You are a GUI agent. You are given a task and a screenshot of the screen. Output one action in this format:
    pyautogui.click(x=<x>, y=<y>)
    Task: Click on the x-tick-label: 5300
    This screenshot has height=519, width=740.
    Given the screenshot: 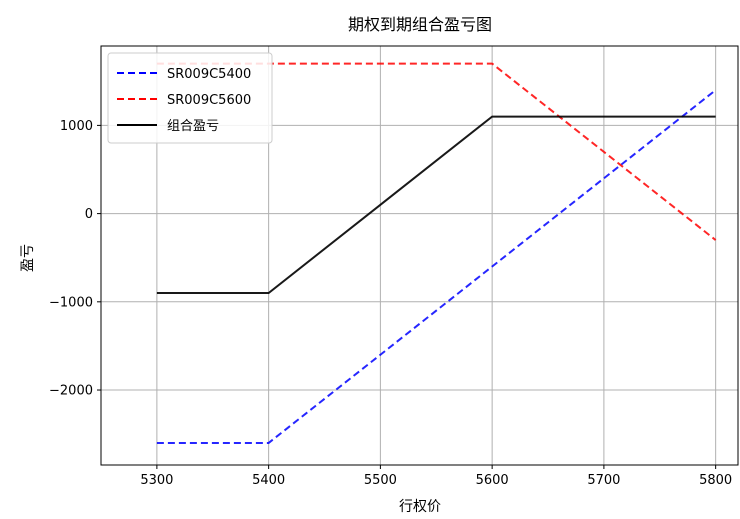 What is the action you would take?
    pyautogui.click(x=156, y=480)
    